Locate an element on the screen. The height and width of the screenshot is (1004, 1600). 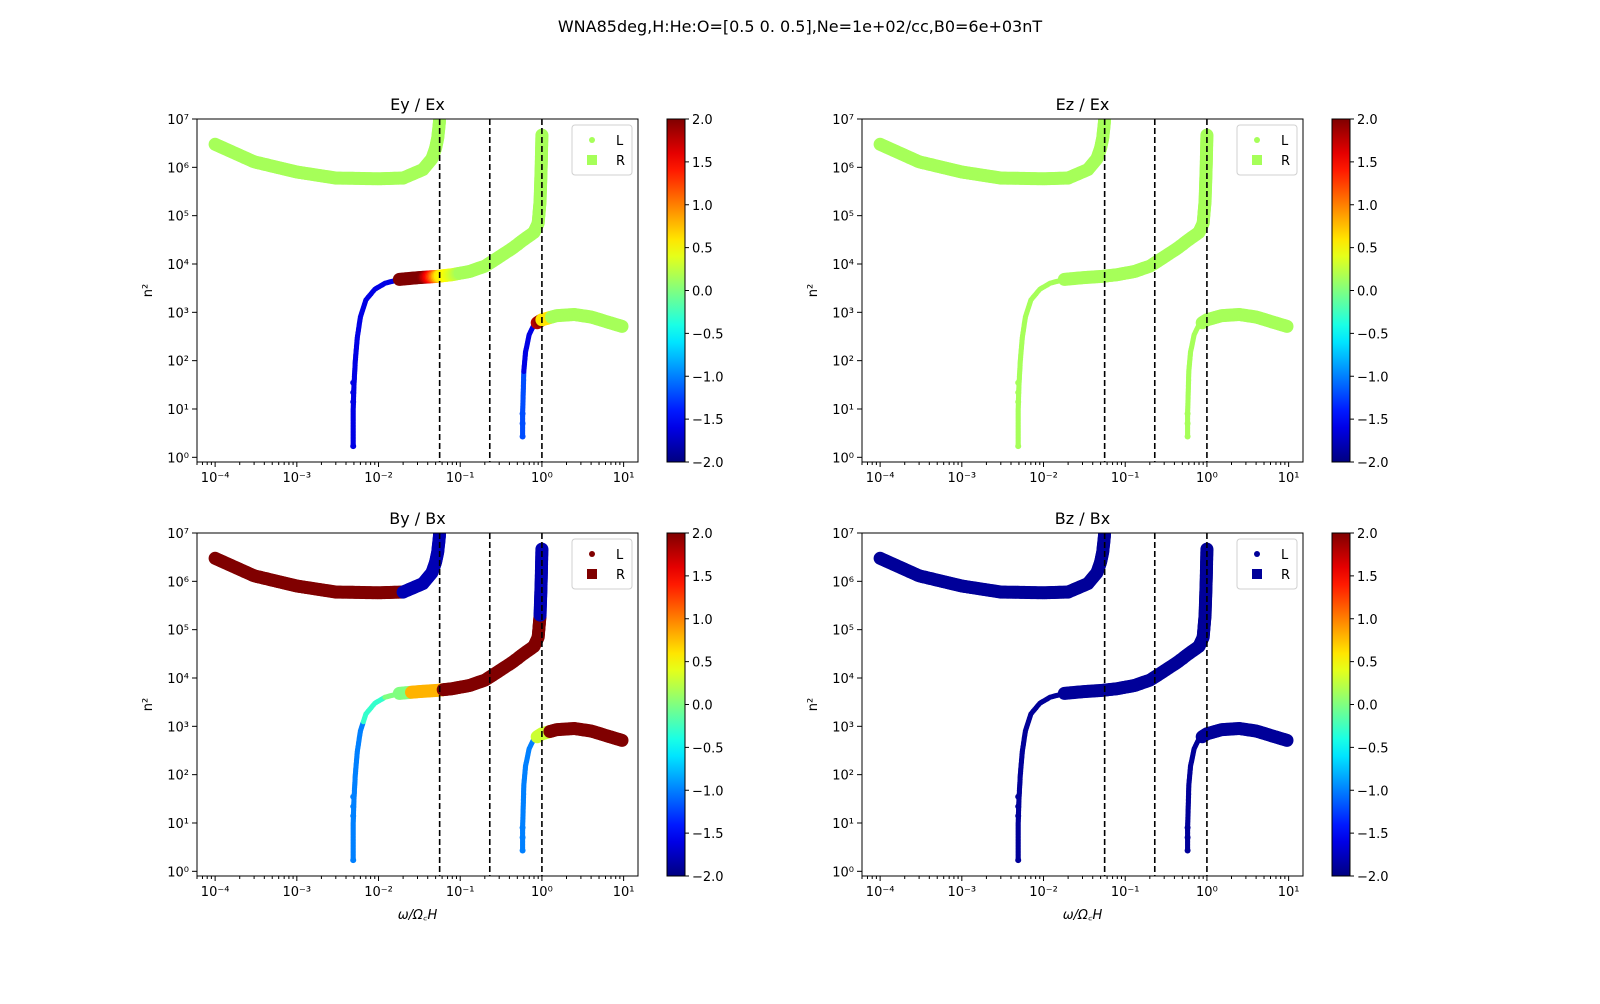
y-axis-label: n² is located at coordinates (813, 704).